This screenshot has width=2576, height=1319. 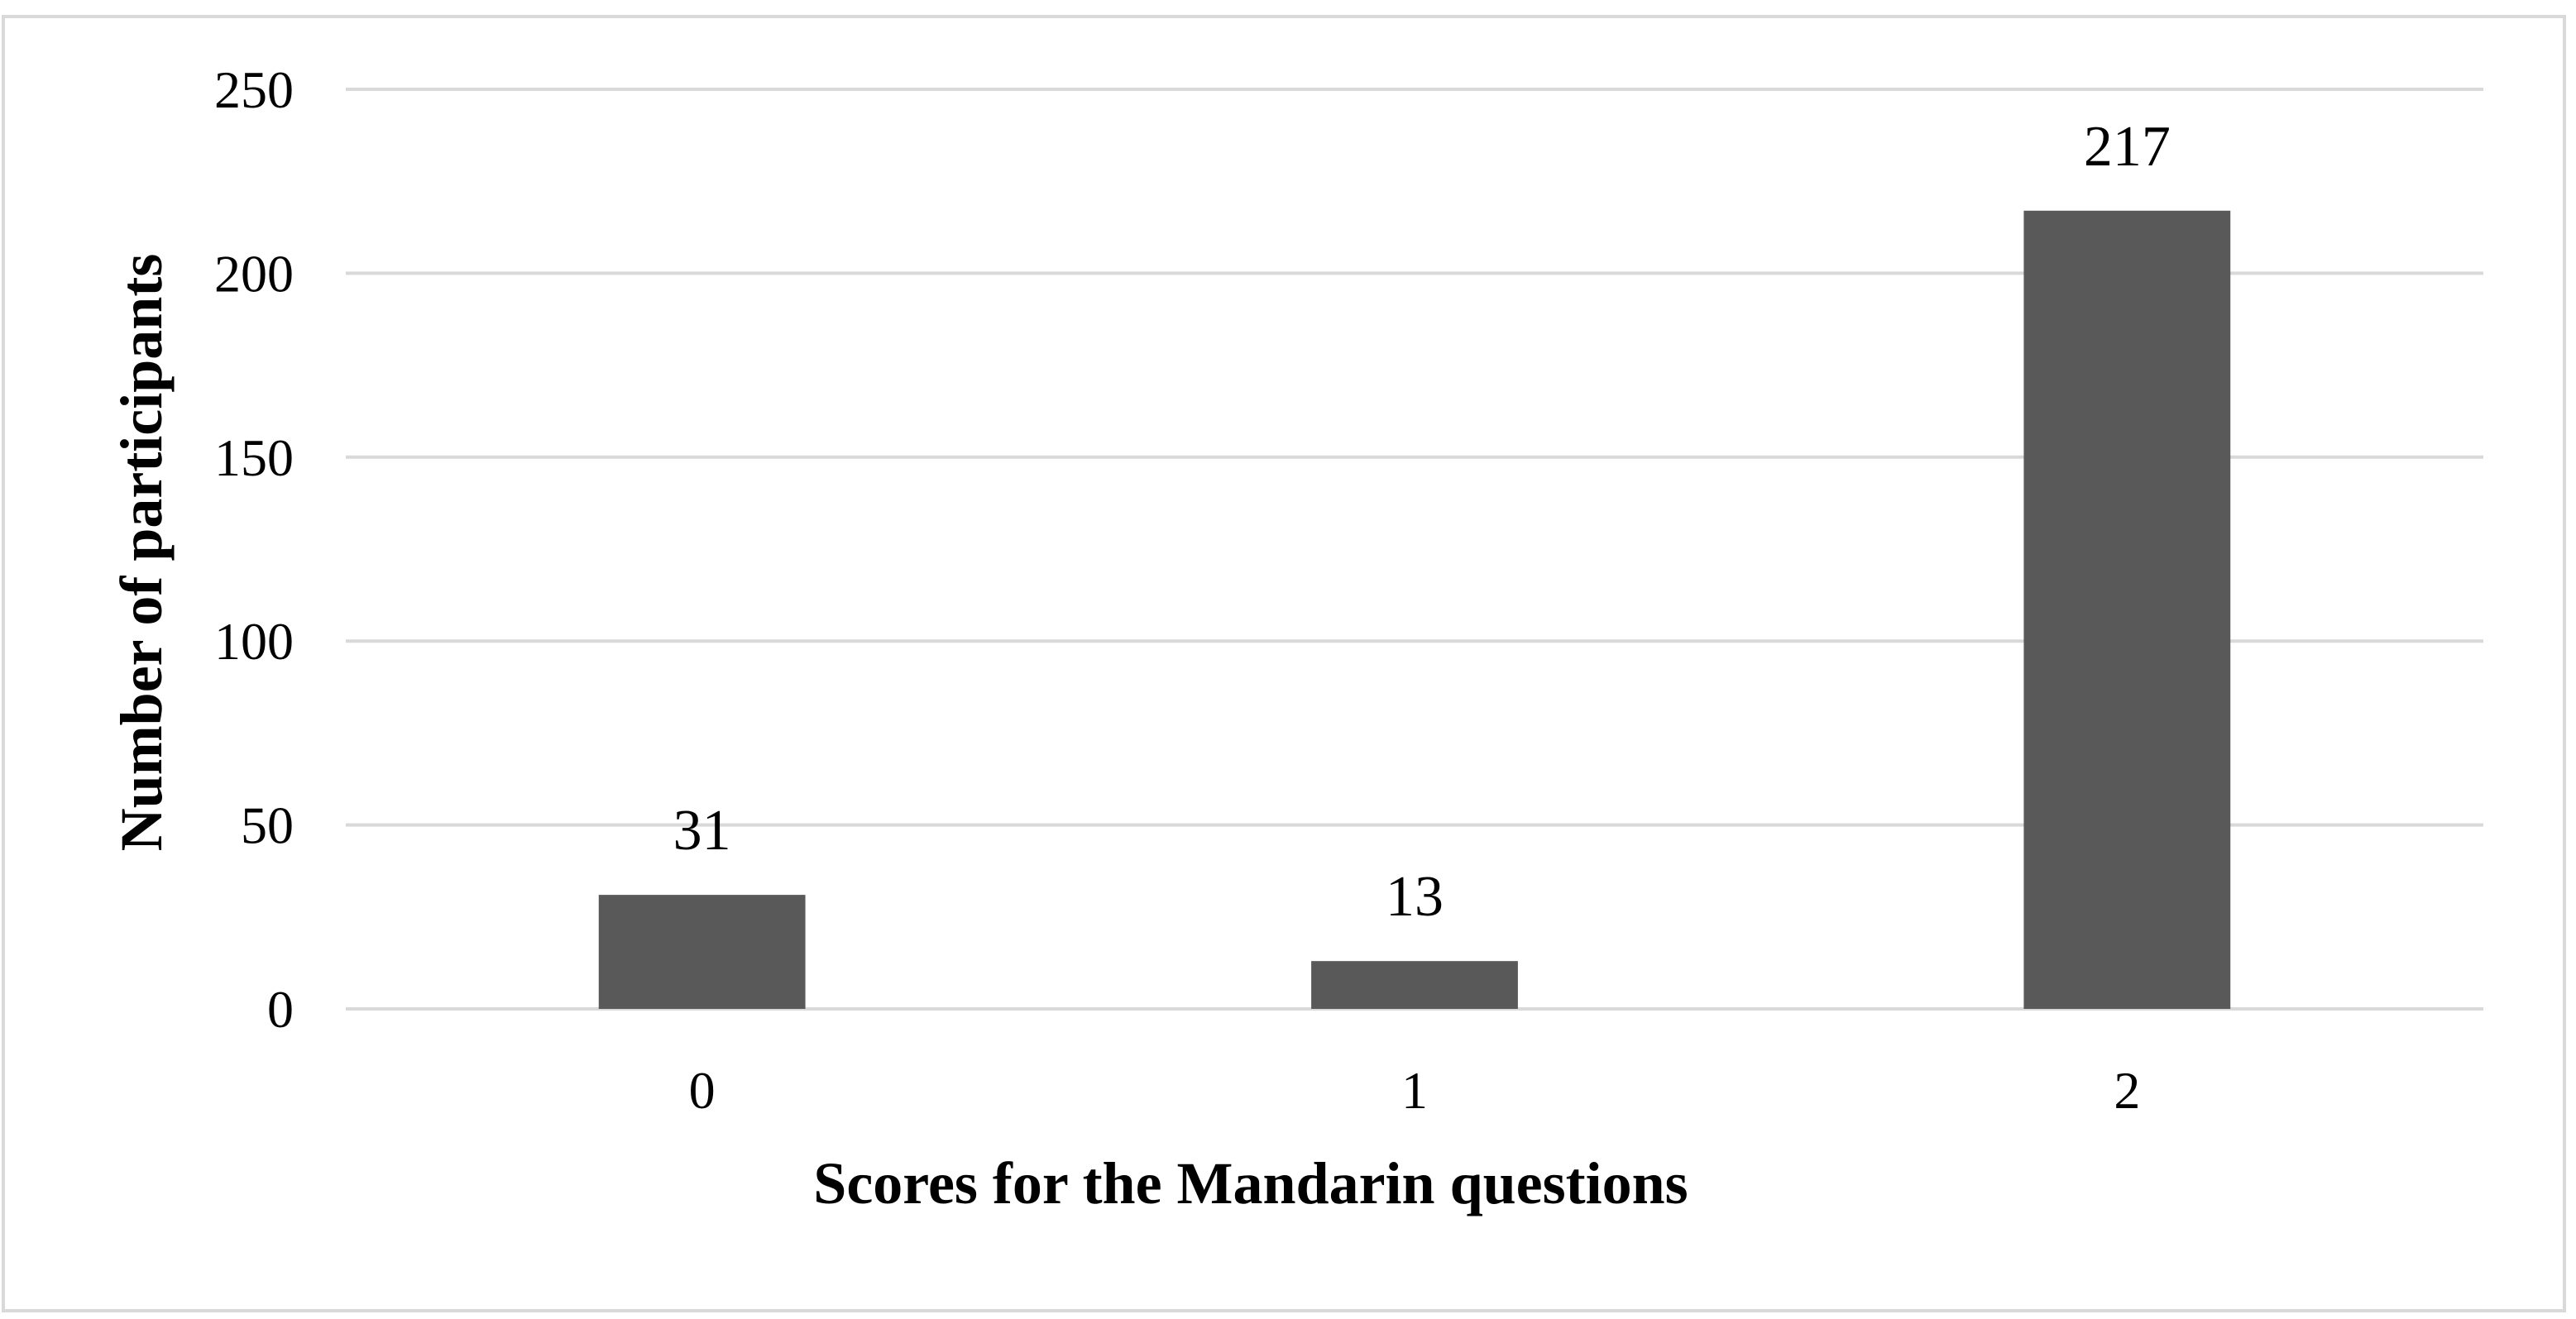 What do you see at coordinates (254, 549) in the screenshot?
I see `y-axis-ticks: 0 50 100 150 200 250` at bounding box center [254, 549].